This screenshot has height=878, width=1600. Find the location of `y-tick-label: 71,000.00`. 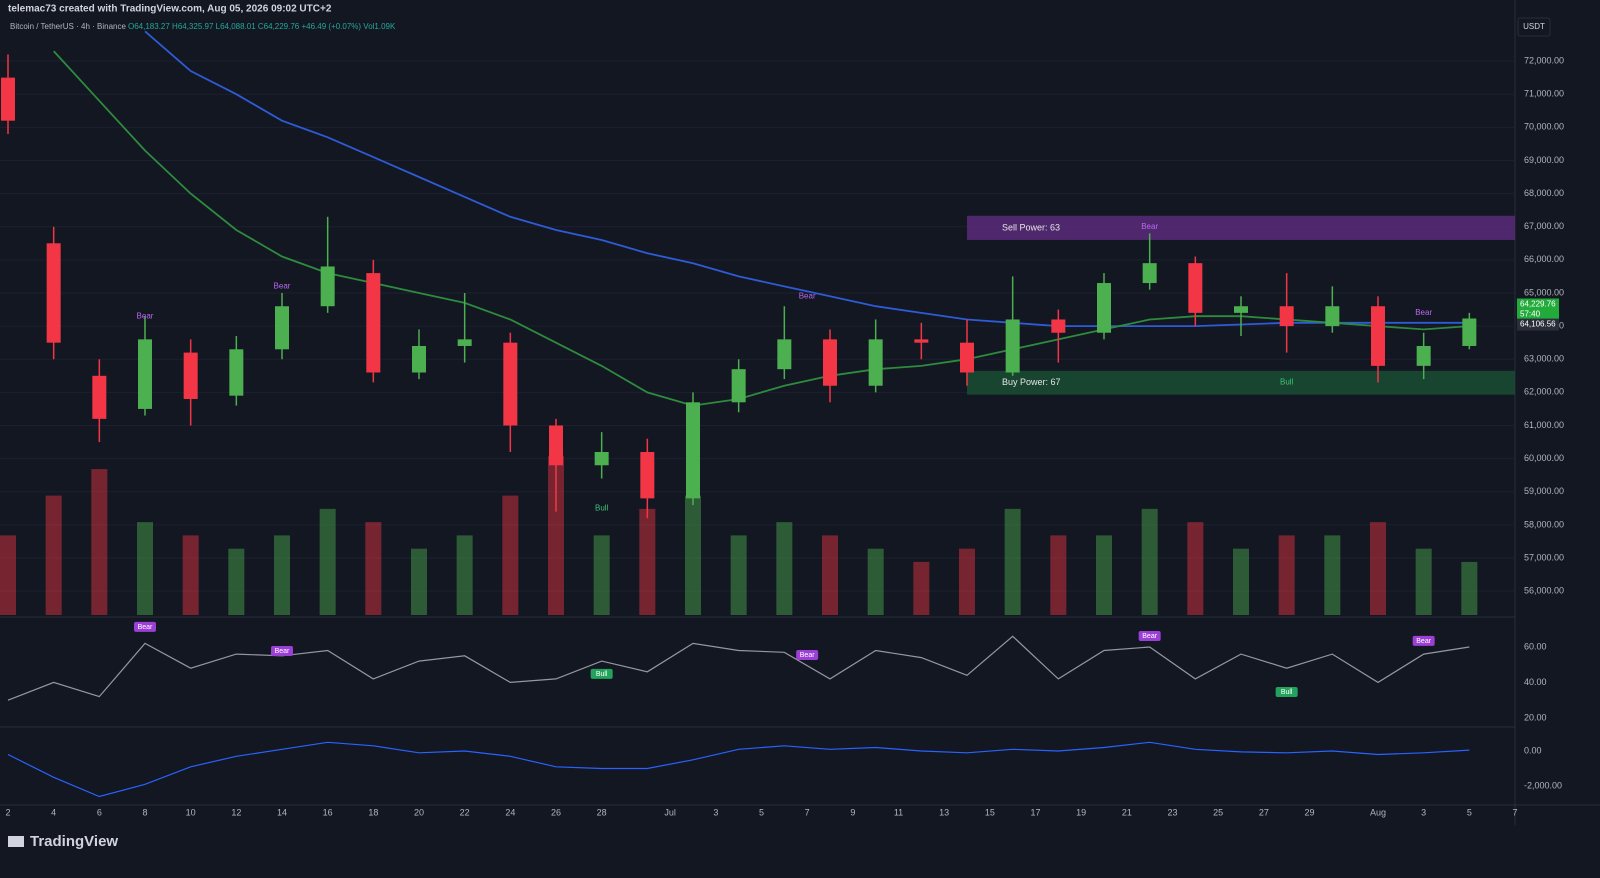

y-tick-label: 71,000.00 is located at coordinates (1544, 94).